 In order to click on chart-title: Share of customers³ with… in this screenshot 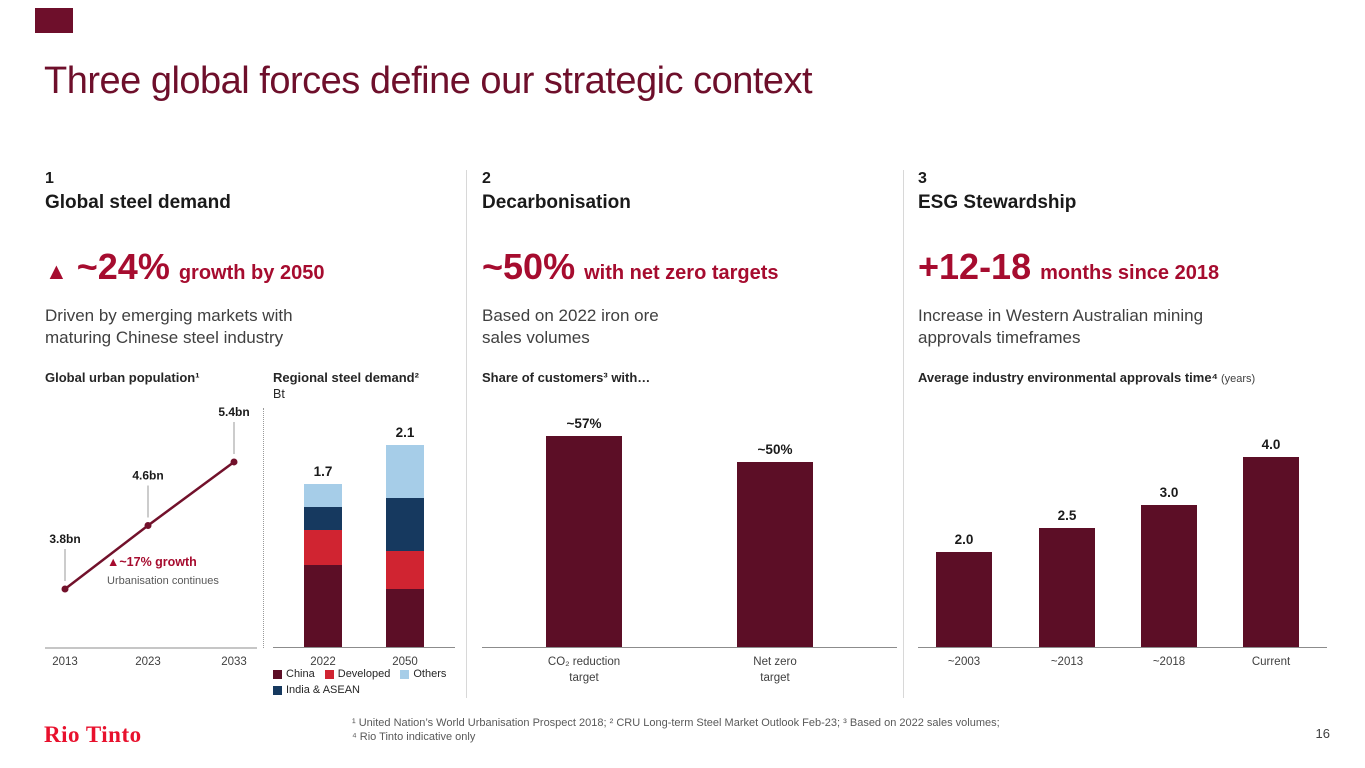, I will do `click(566, 377)`.